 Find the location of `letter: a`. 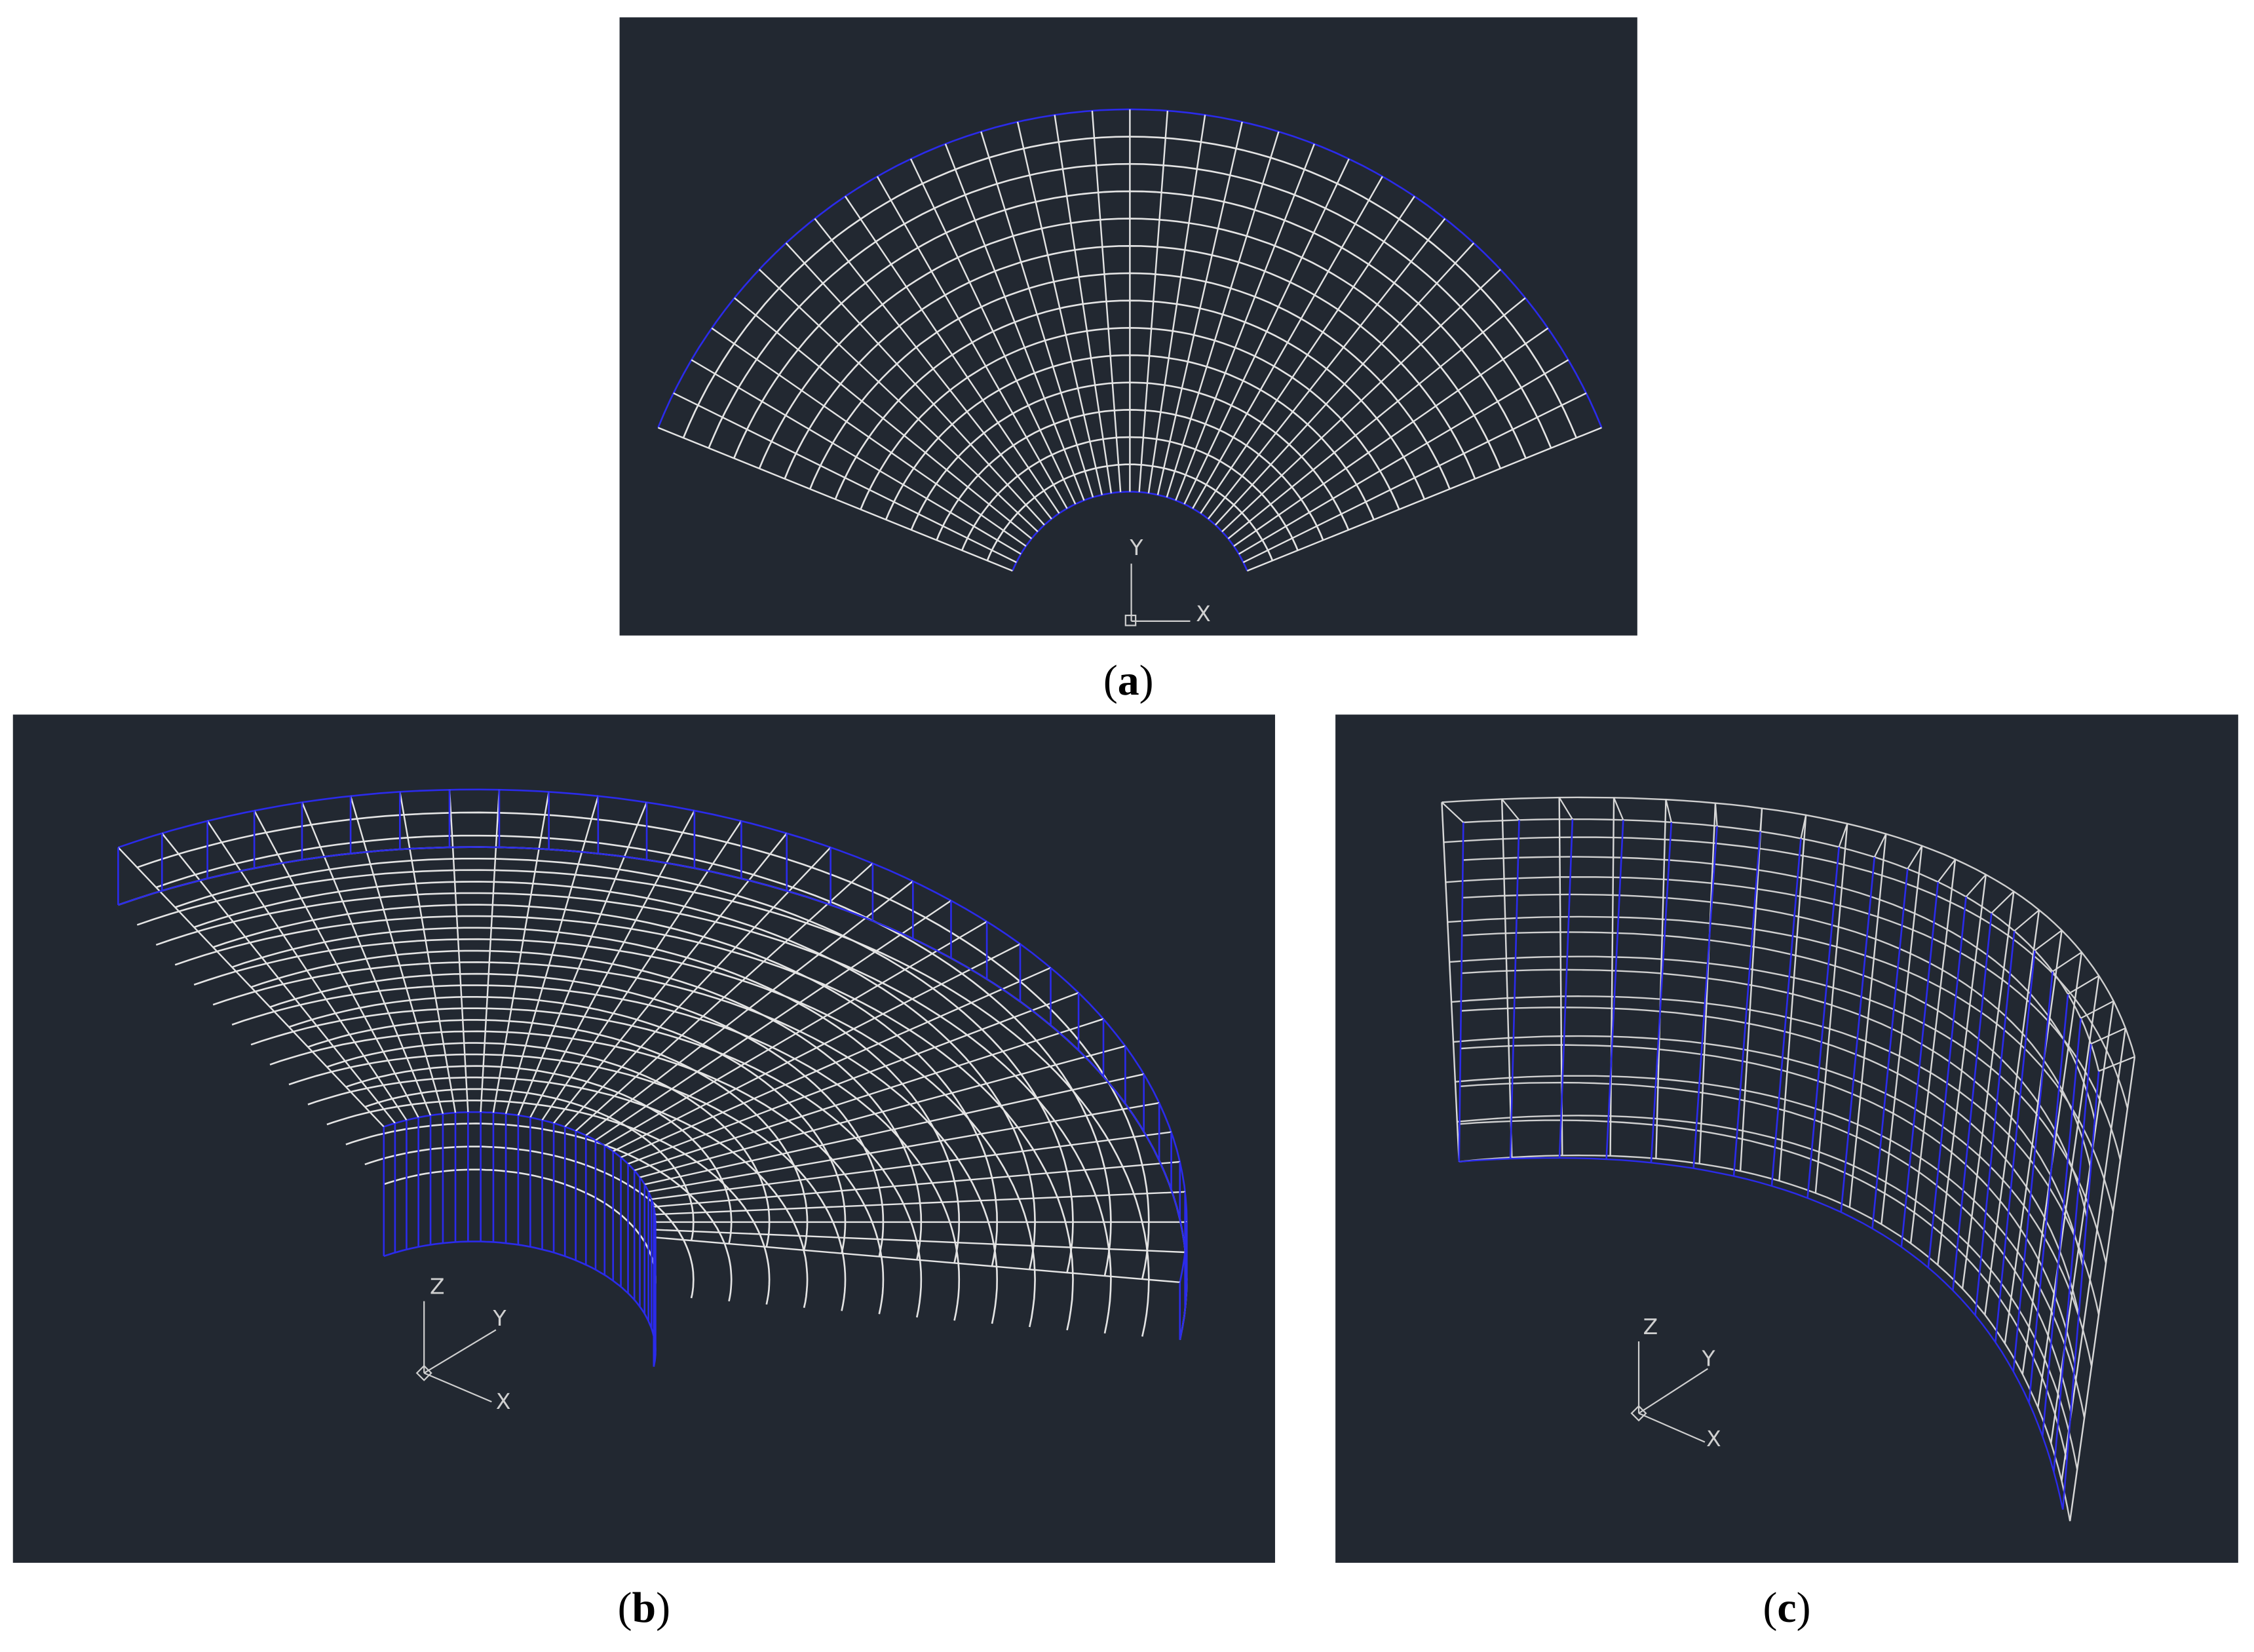

letter: a is located at coordinates (1128, 680).